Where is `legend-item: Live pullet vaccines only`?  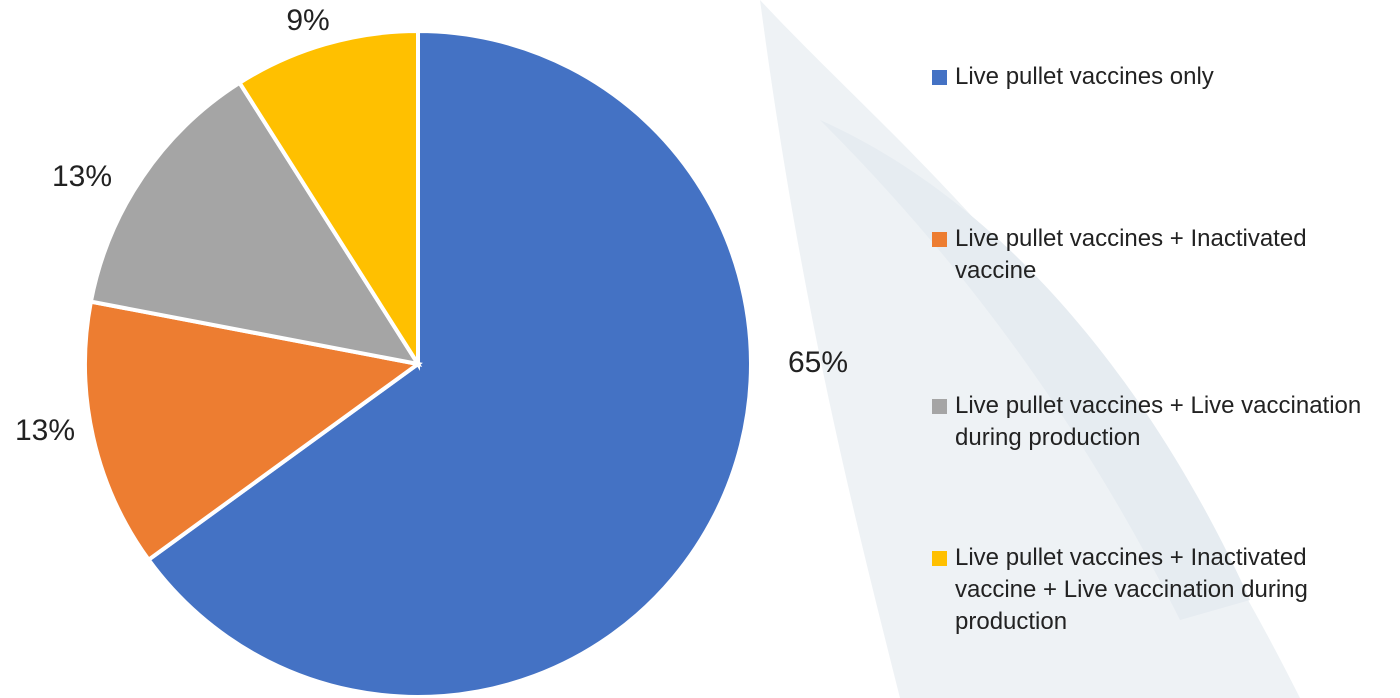 legend-item: Live pullet vaccines only is located at coordinates (1162, 77).